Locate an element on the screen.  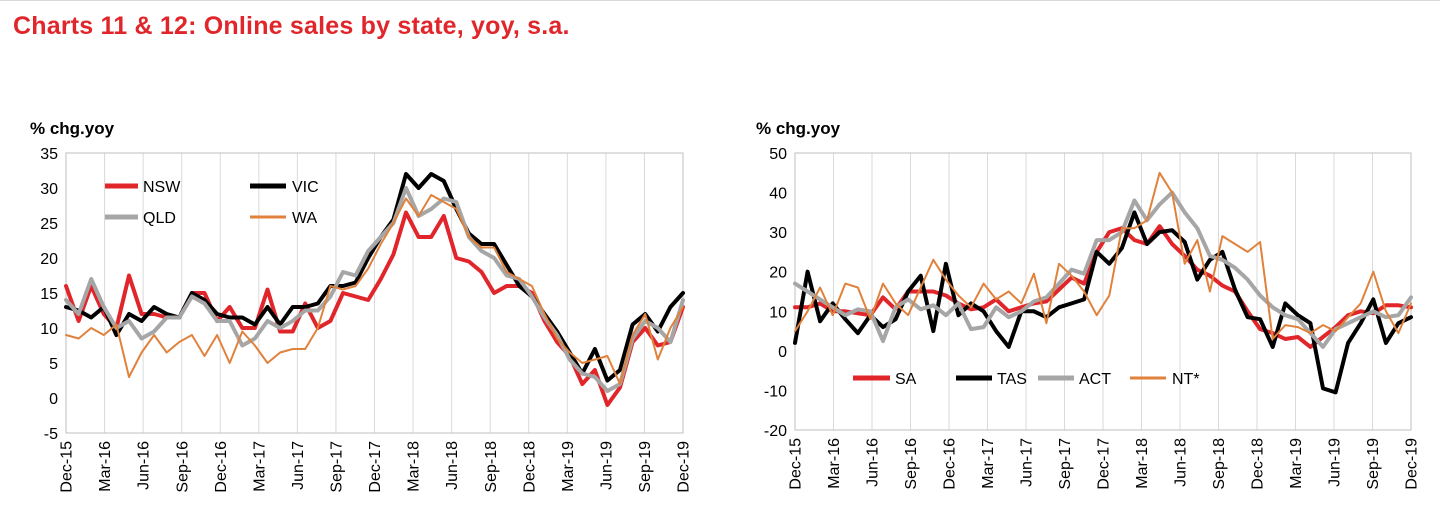
y-tick-label: -5 is located at coordinates (51, 434).